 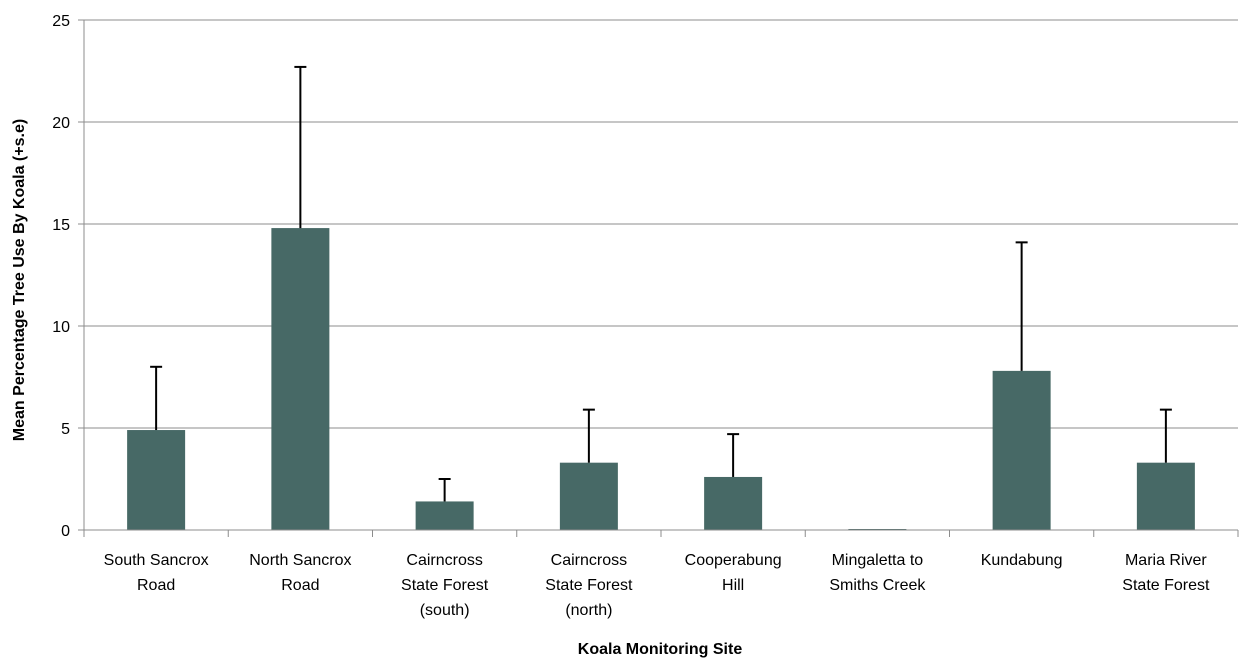 I want to click on x-tick-label-line: Kundabung, so click(x=1022, y=560).